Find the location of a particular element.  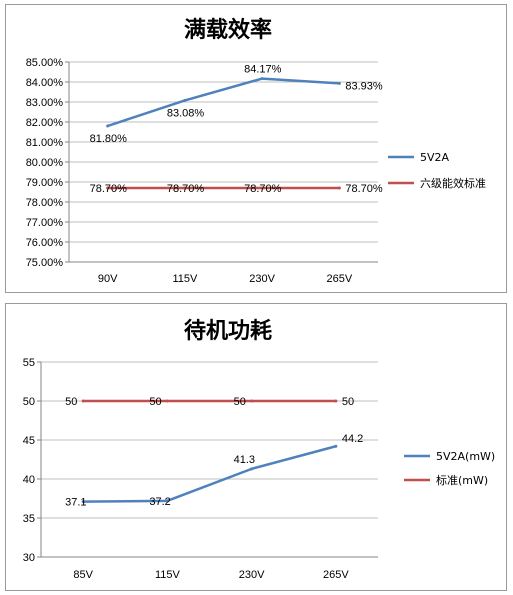

y-tick-label: 55 is located at coordinates (29, 363).